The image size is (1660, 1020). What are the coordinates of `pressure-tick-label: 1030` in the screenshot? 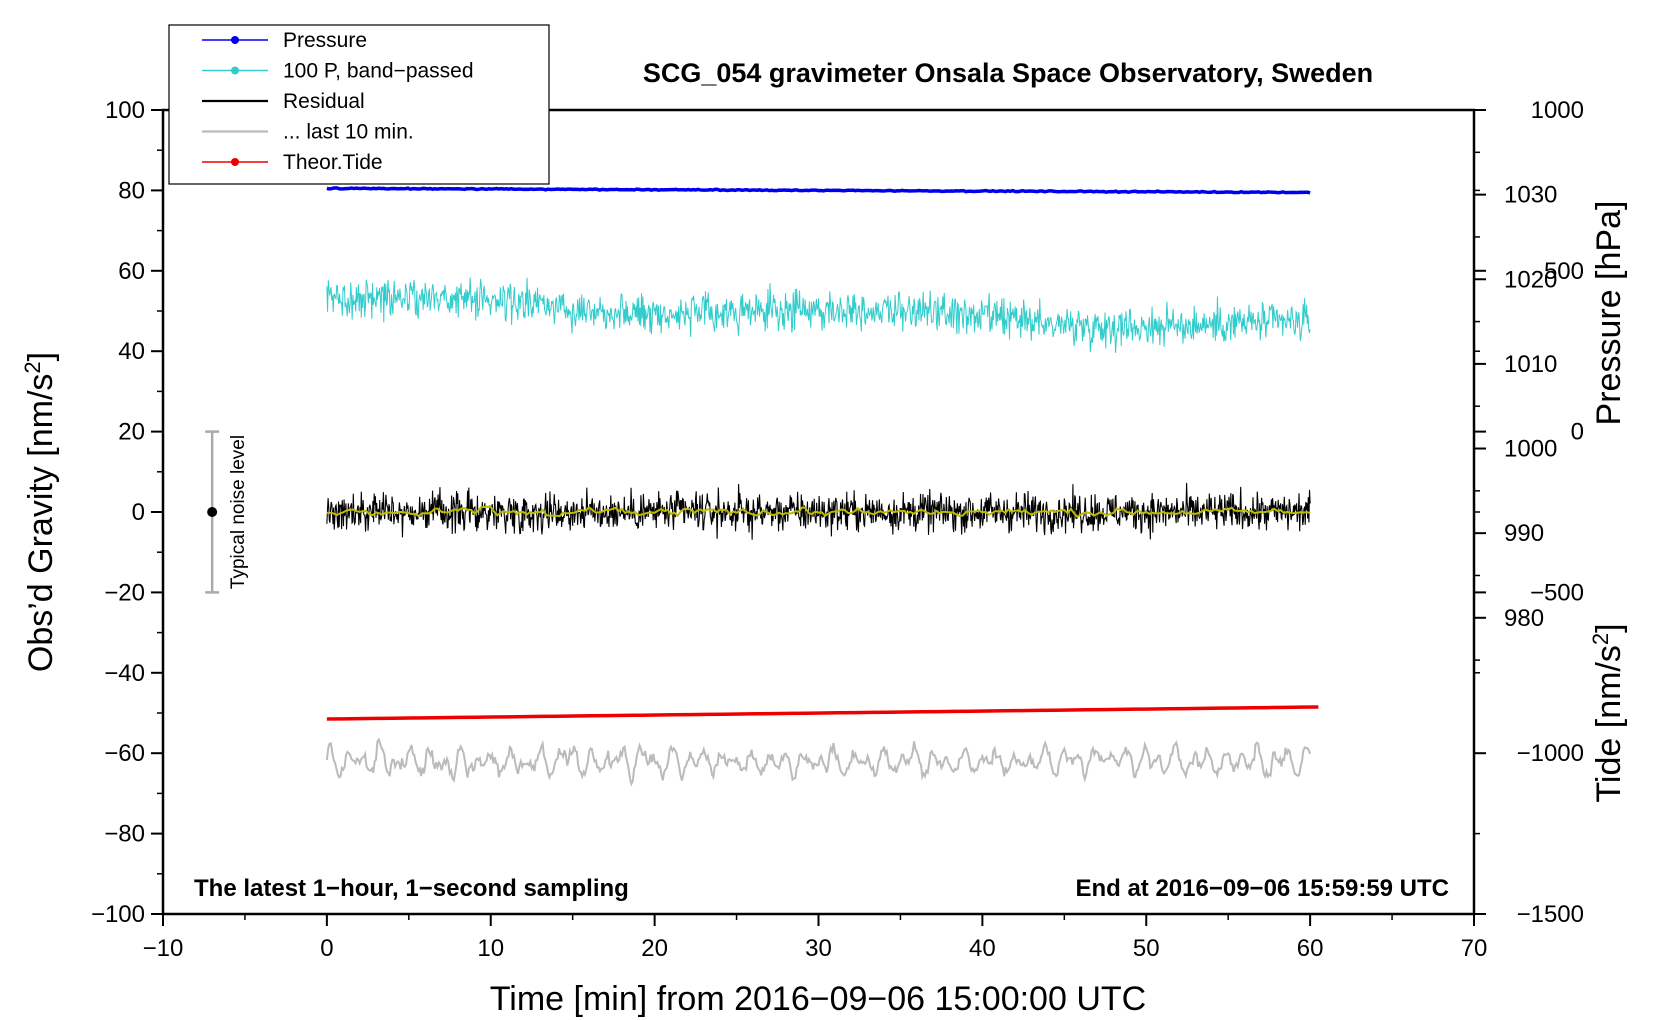 It's located at (1530, 195).